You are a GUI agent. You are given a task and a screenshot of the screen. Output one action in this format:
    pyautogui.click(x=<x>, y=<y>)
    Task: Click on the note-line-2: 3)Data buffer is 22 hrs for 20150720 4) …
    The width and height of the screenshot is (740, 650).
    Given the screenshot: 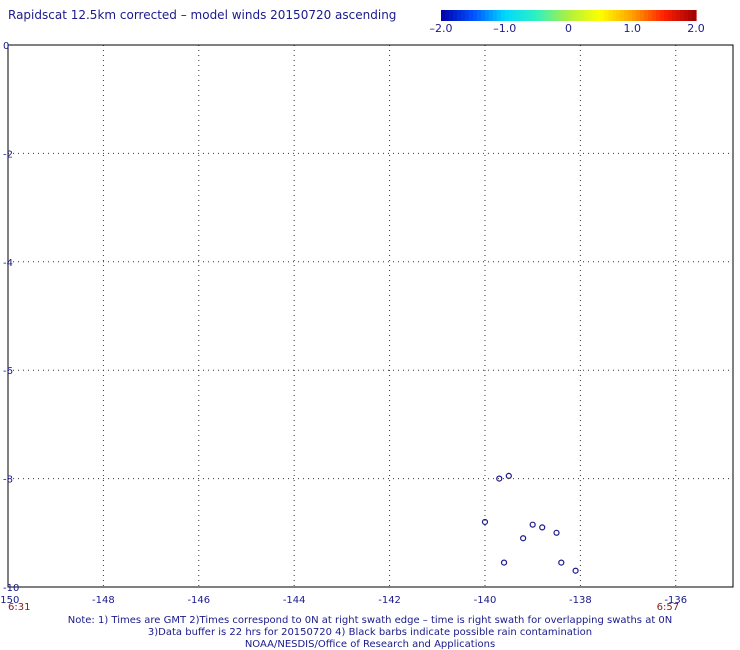 What is the action you would take?
    pyautogui.click(x=370, y=632)
    